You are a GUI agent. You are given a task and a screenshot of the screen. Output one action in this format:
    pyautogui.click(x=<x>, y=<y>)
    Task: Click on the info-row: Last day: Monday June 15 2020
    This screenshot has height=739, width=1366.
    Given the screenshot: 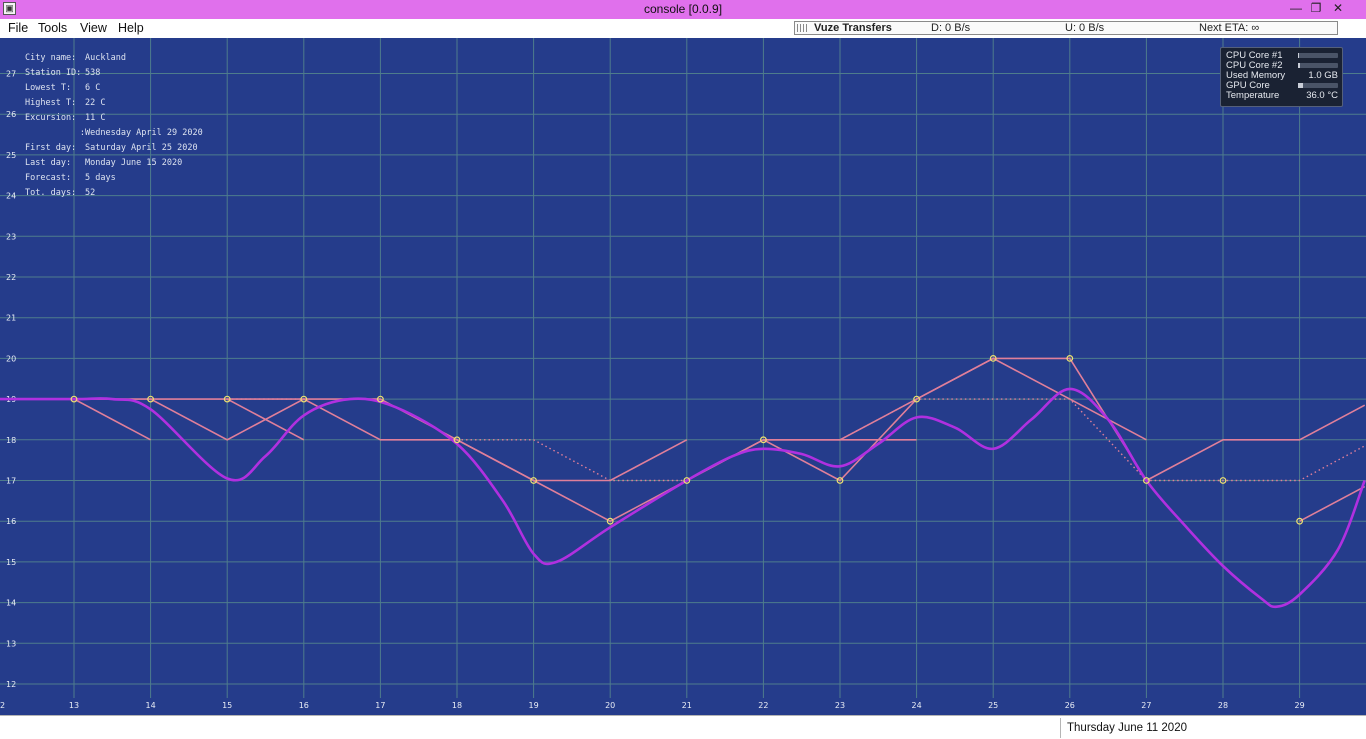 What is the action you would take?
    pyautogui.click(x=114, y=163)
    